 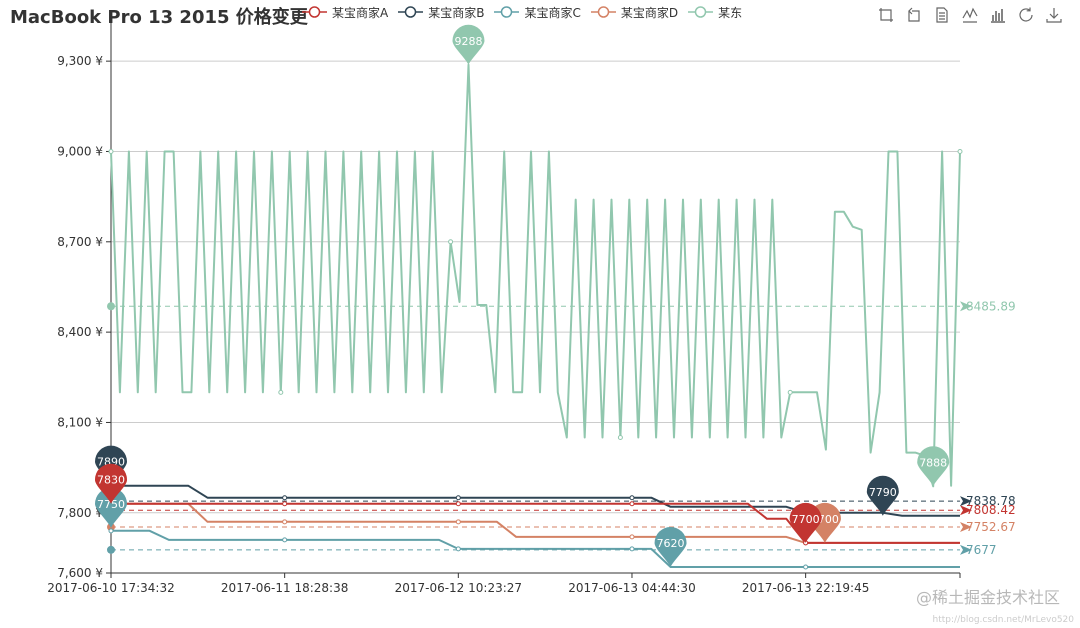 I want to click on legend-label-c: 某宝商家C, so click(x=552, y=12).